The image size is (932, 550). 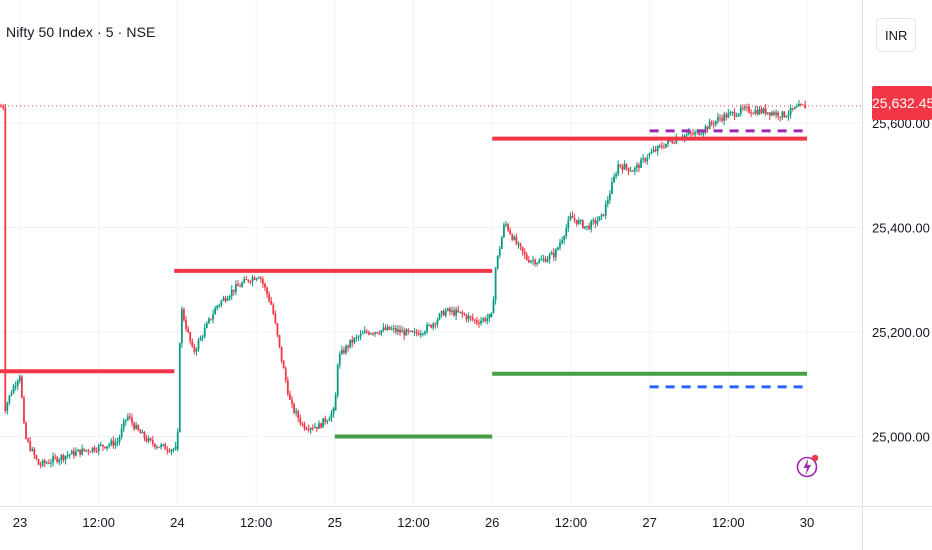 What do you see at coordinates (177, 522) in the screenshot?
I see `x-tick-label: 24` at bounding box center [177, 522].